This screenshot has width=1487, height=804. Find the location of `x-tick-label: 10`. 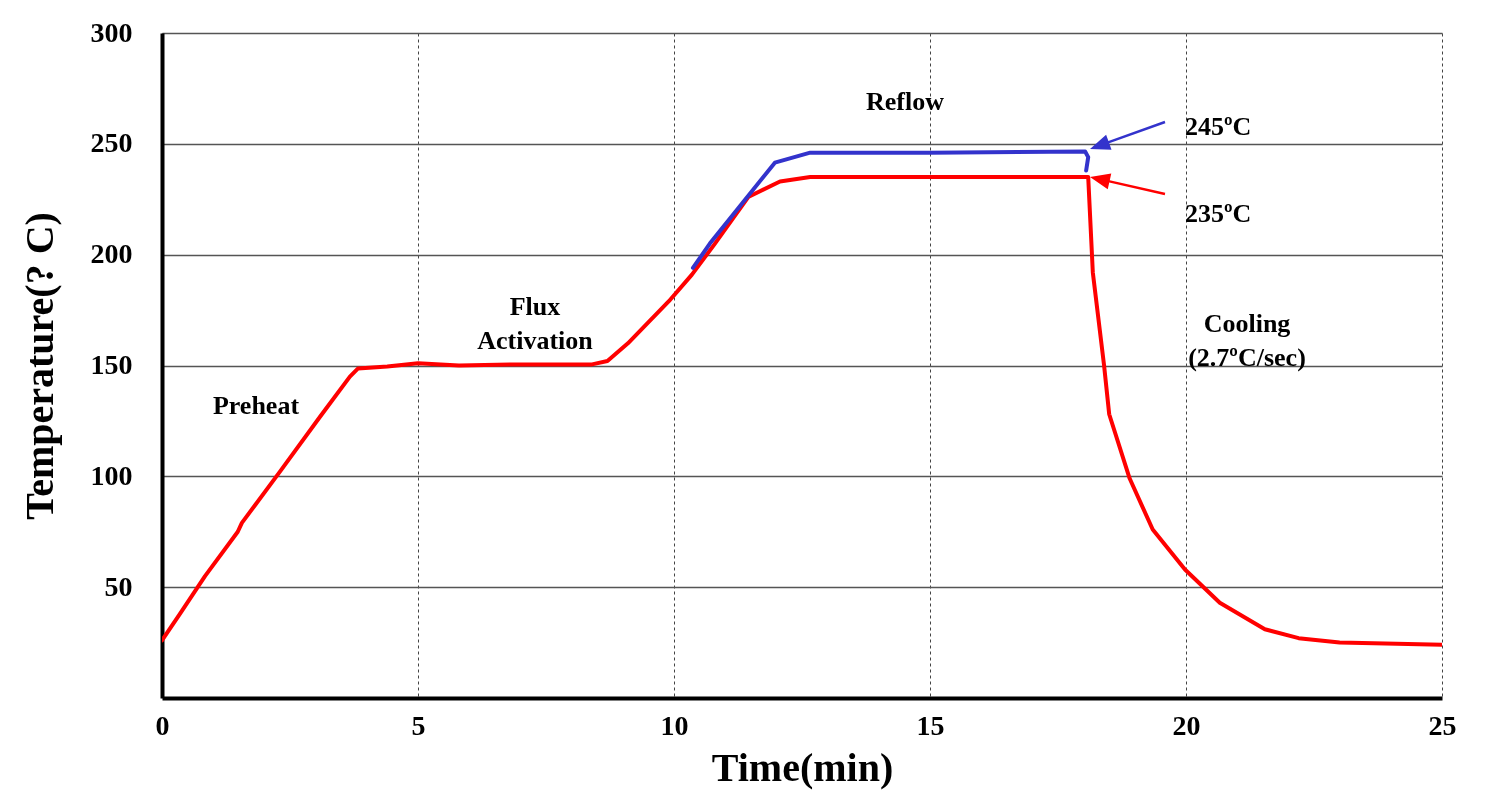

x-tick-label: 10 is located at coordinates (674, 725).